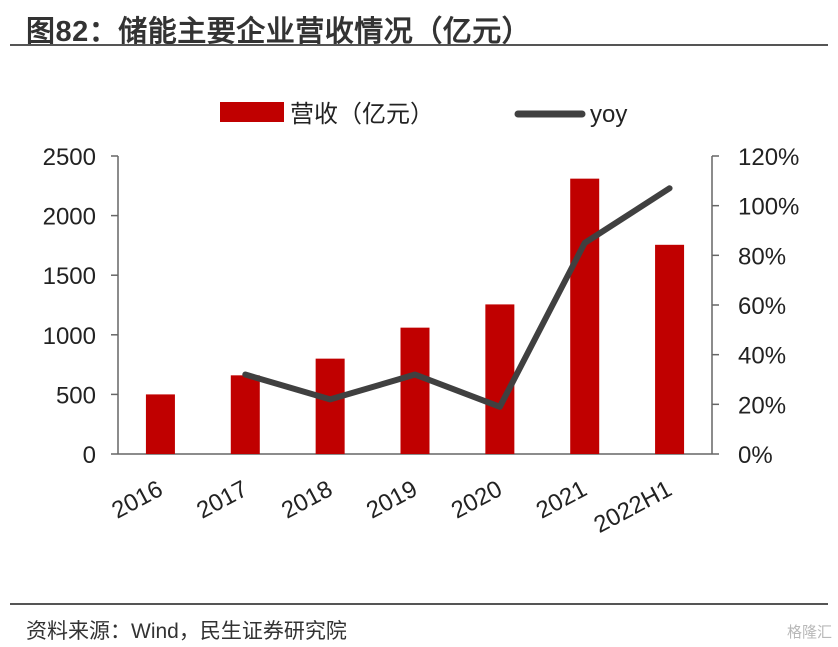 The image size is (838, 647). I want to click on source-divider, so click(419, 604).